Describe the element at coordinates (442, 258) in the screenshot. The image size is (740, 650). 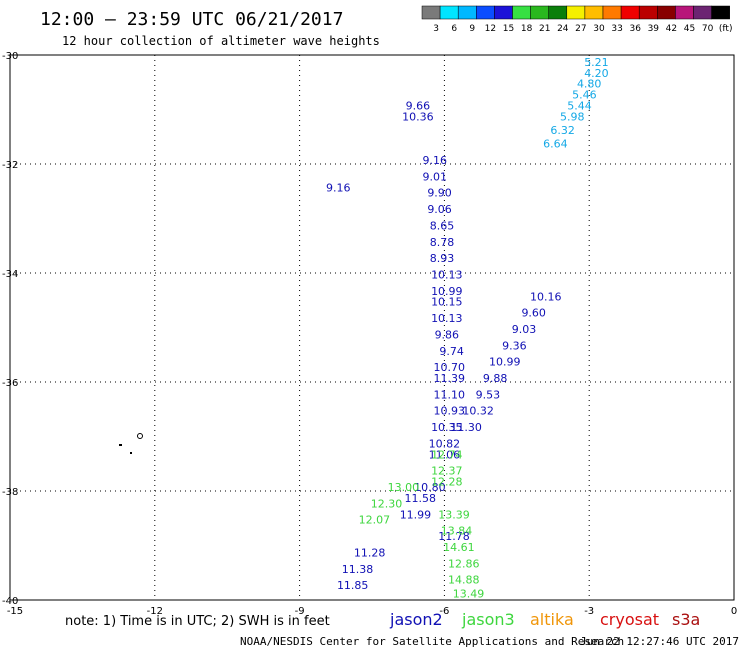
I see `swh-point-jason2: 8.93` at that location.